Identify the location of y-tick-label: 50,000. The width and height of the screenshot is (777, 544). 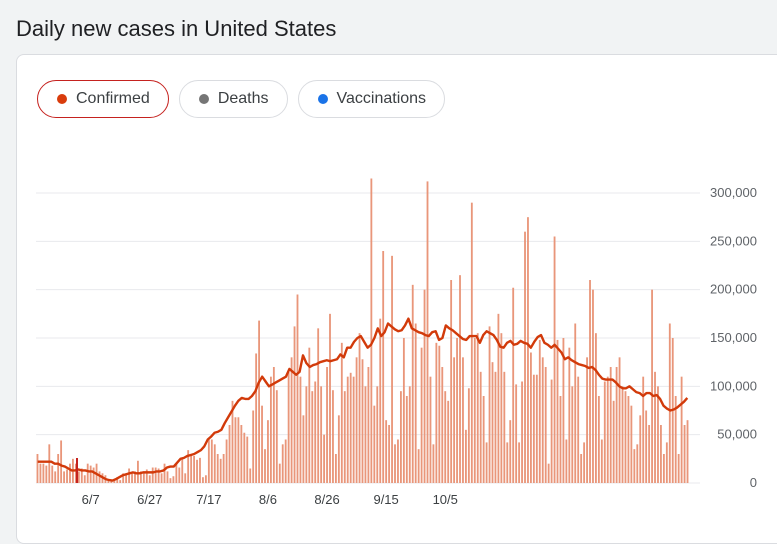
(737, 434).